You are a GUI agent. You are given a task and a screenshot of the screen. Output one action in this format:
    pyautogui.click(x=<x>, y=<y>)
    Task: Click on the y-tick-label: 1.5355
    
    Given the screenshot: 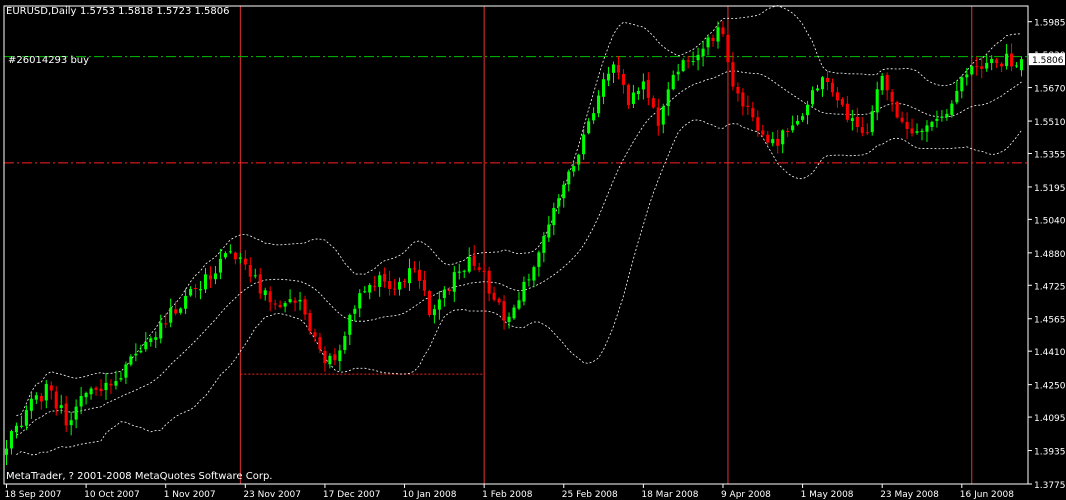 What is the action you would take?
    pyautogui.click(x=1050, y=155)
    